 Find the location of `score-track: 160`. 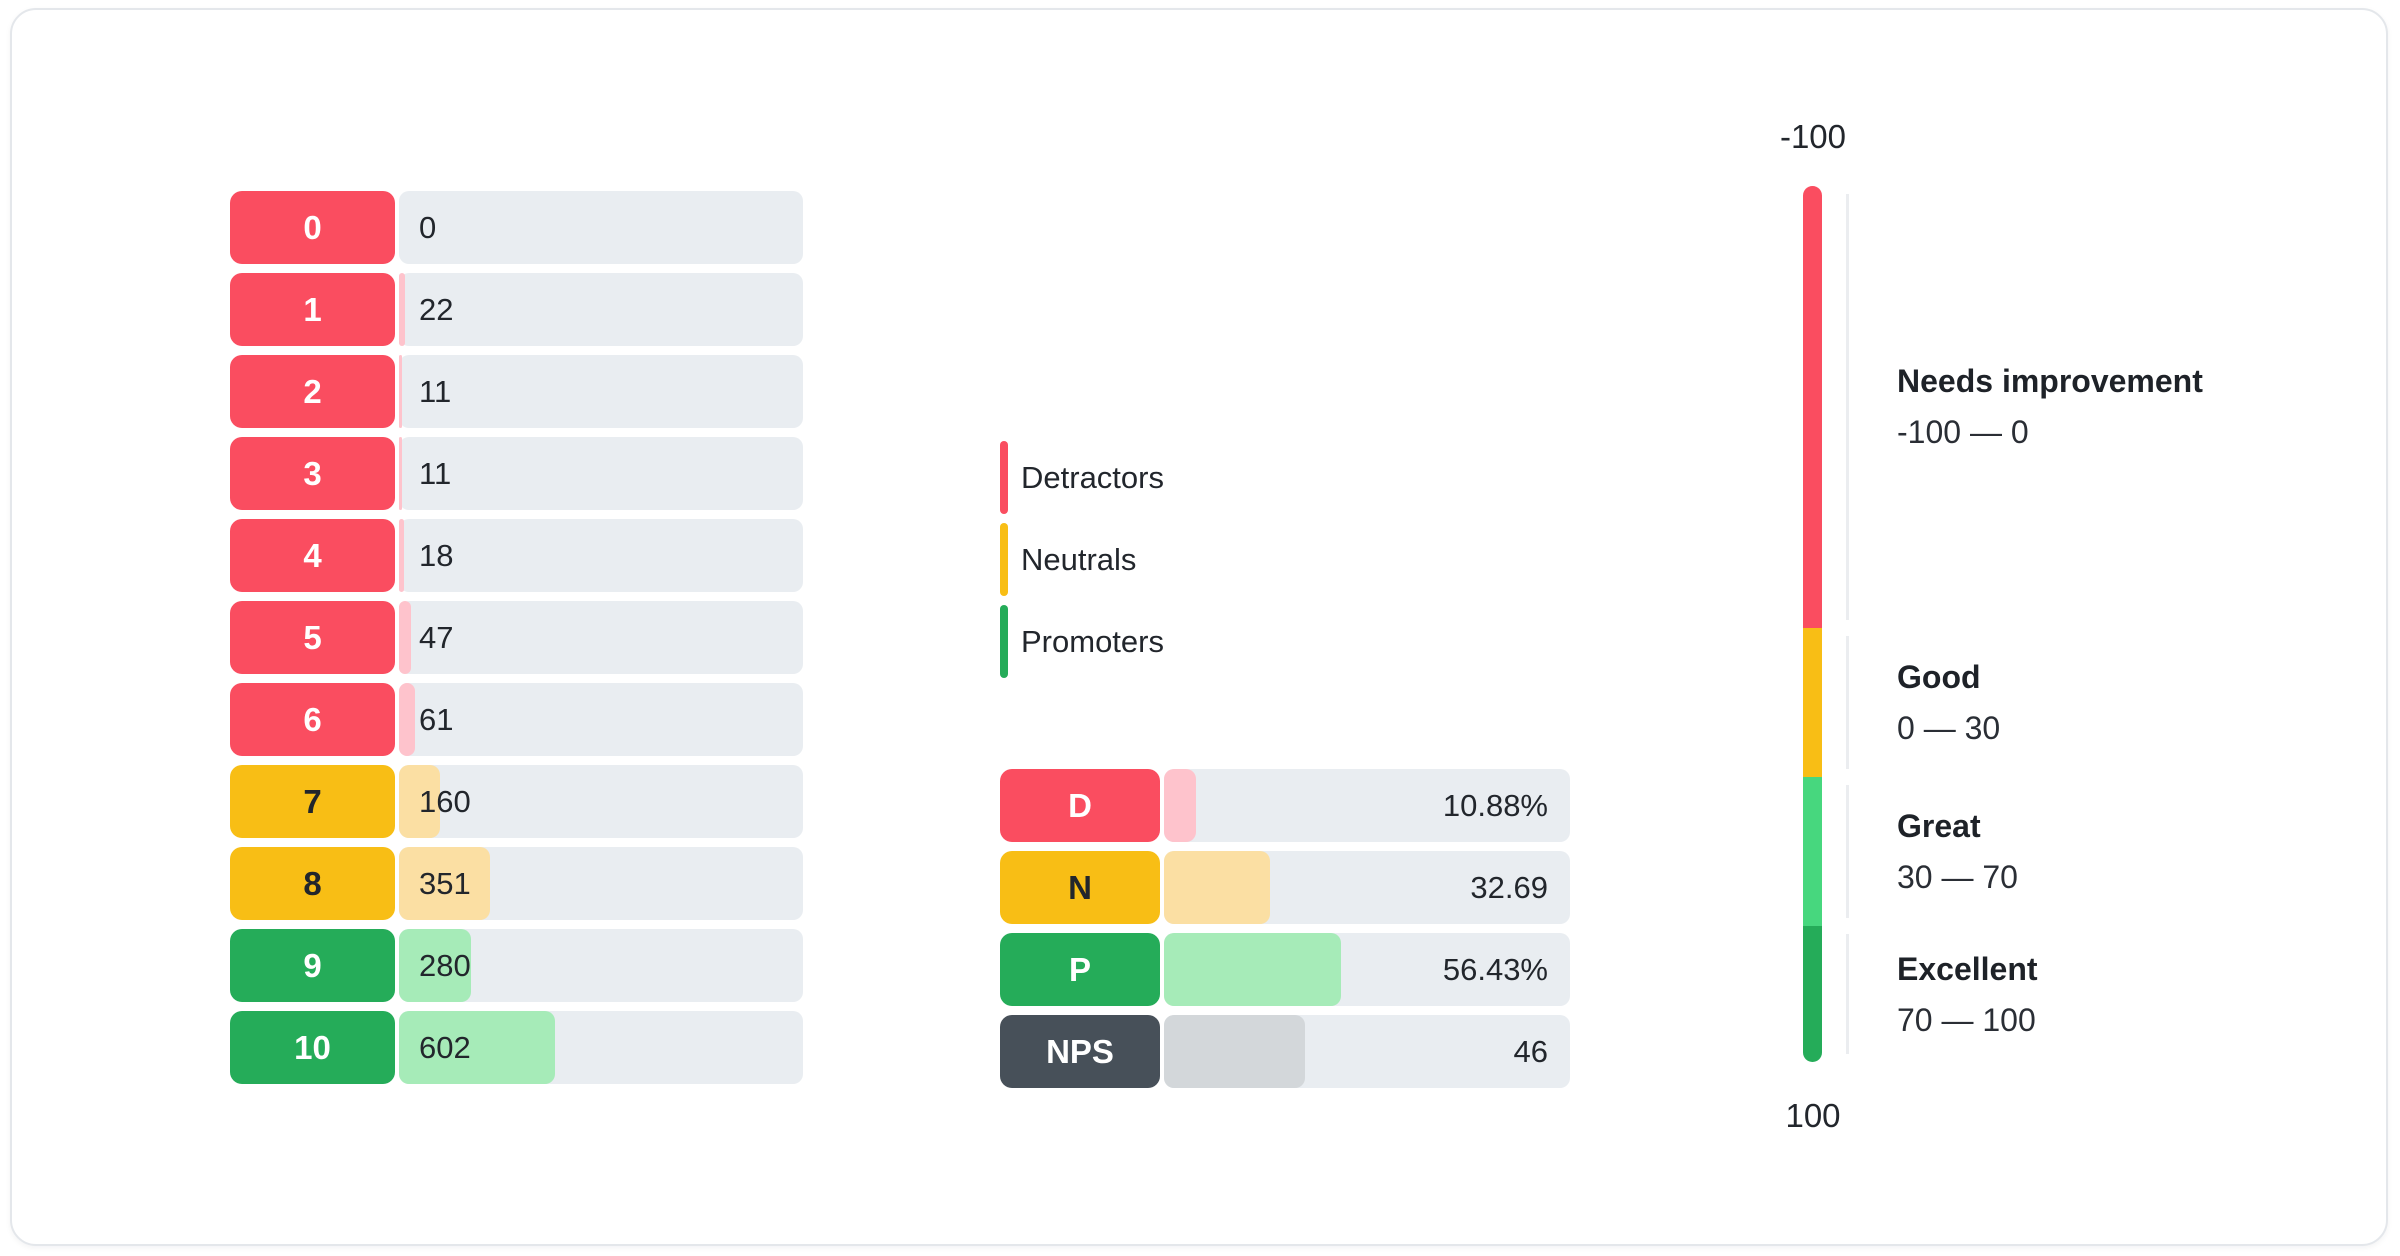

score-track: 160 is located at coordinates (601, 801).